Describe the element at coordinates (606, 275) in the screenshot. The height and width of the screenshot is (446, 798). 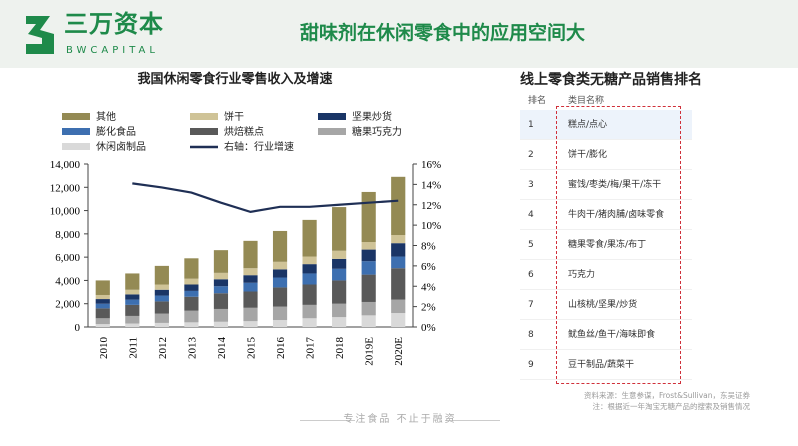
I see `table-row: 6 巧克力` at that location.